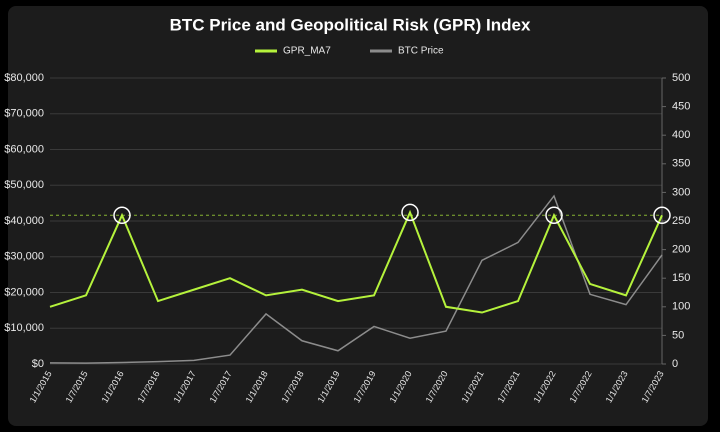  I want to click on y-tick-label: $70,000, so click(24, 114).